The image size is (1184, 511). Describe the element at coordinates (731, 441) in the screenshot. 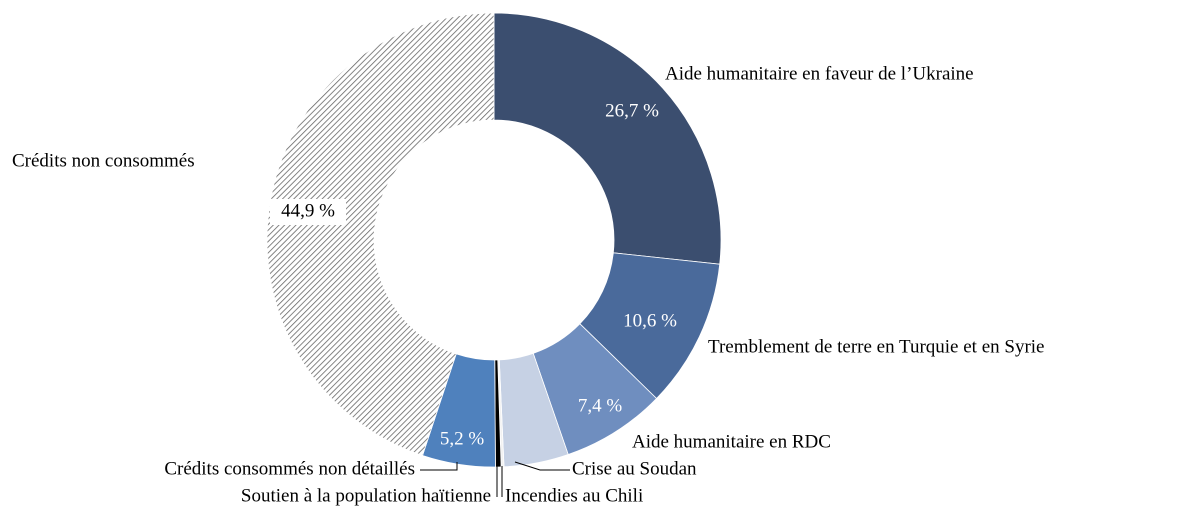

I see `category-label: Aide humanitaire en RDC` at that location.